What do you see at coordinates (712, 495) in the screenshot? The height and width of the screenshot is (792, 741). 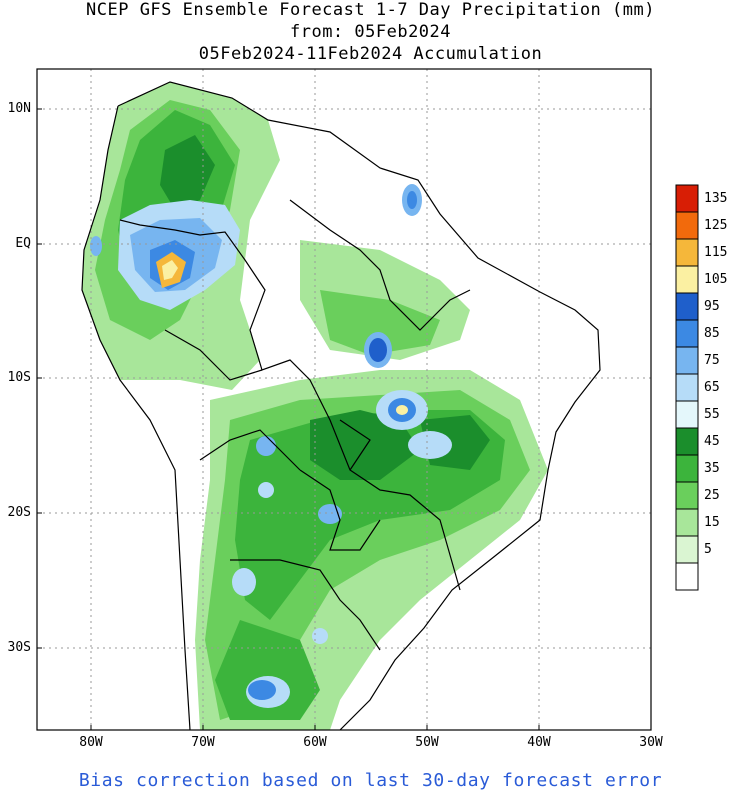 I see `colorbar-label: 25` at bounding box center [712, 495].